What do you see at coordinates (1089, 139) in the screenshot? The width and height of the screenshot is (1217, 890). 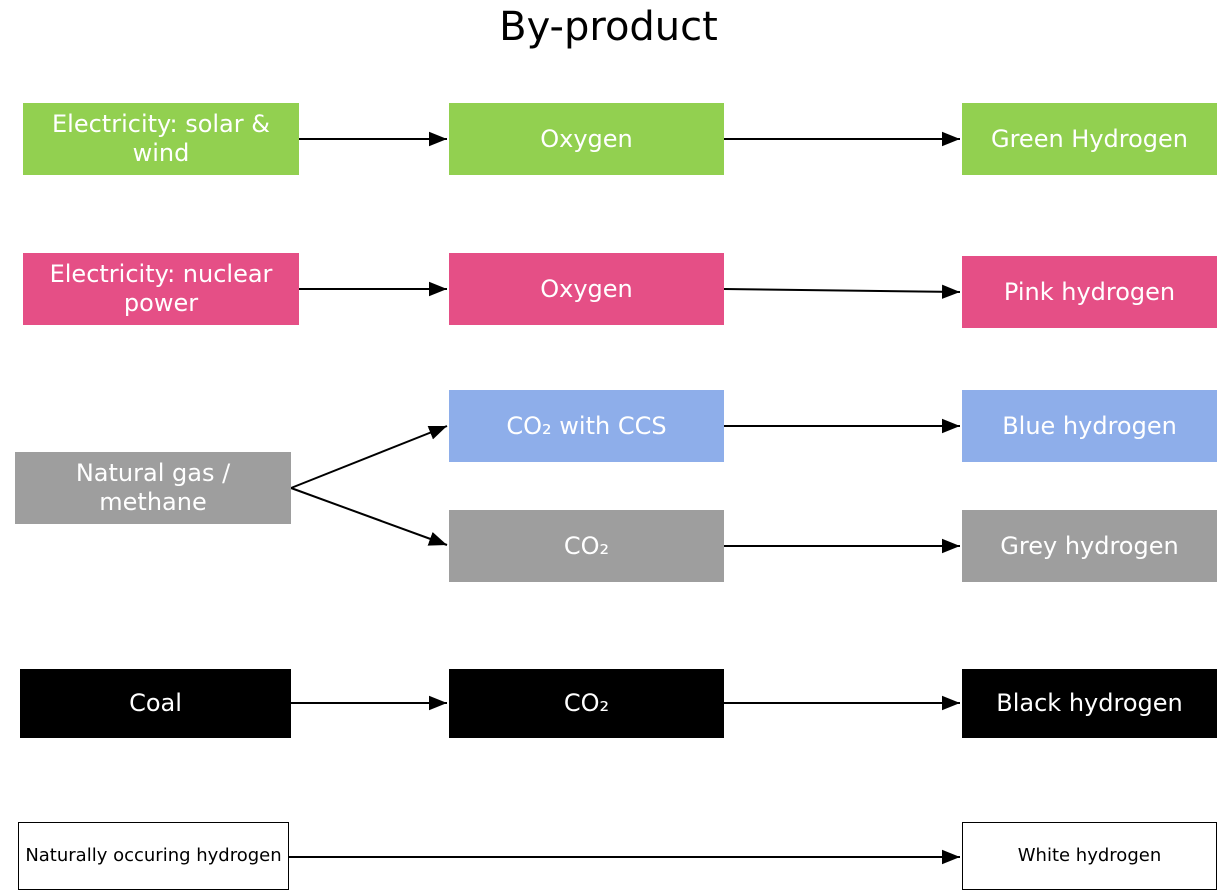 I see `hydrogen-box: Green Hydrogen` at bounding box center [1089, 139].